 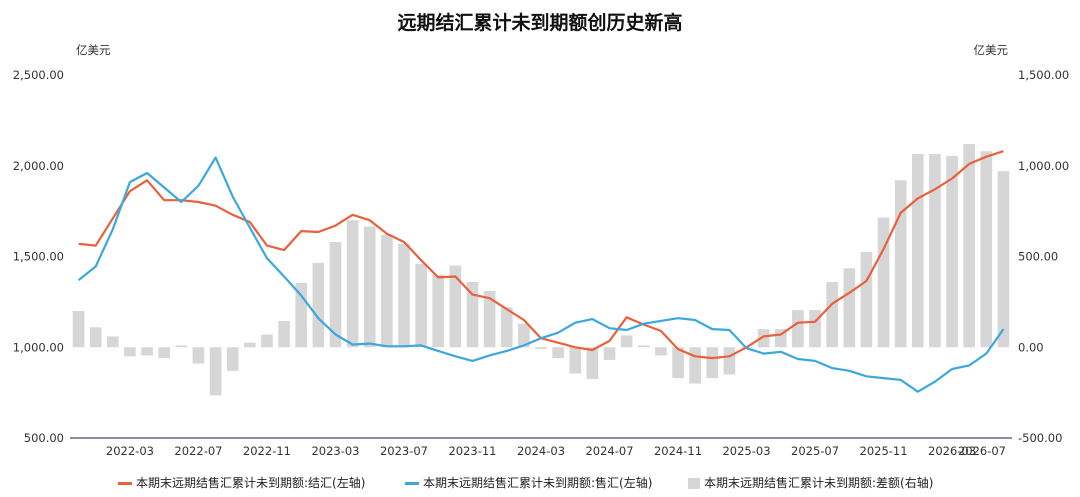 I want to click on legend-item-sale: 本期末远期结售汇累计未到期额:售汇(左轴), so click(x=528, y=482).